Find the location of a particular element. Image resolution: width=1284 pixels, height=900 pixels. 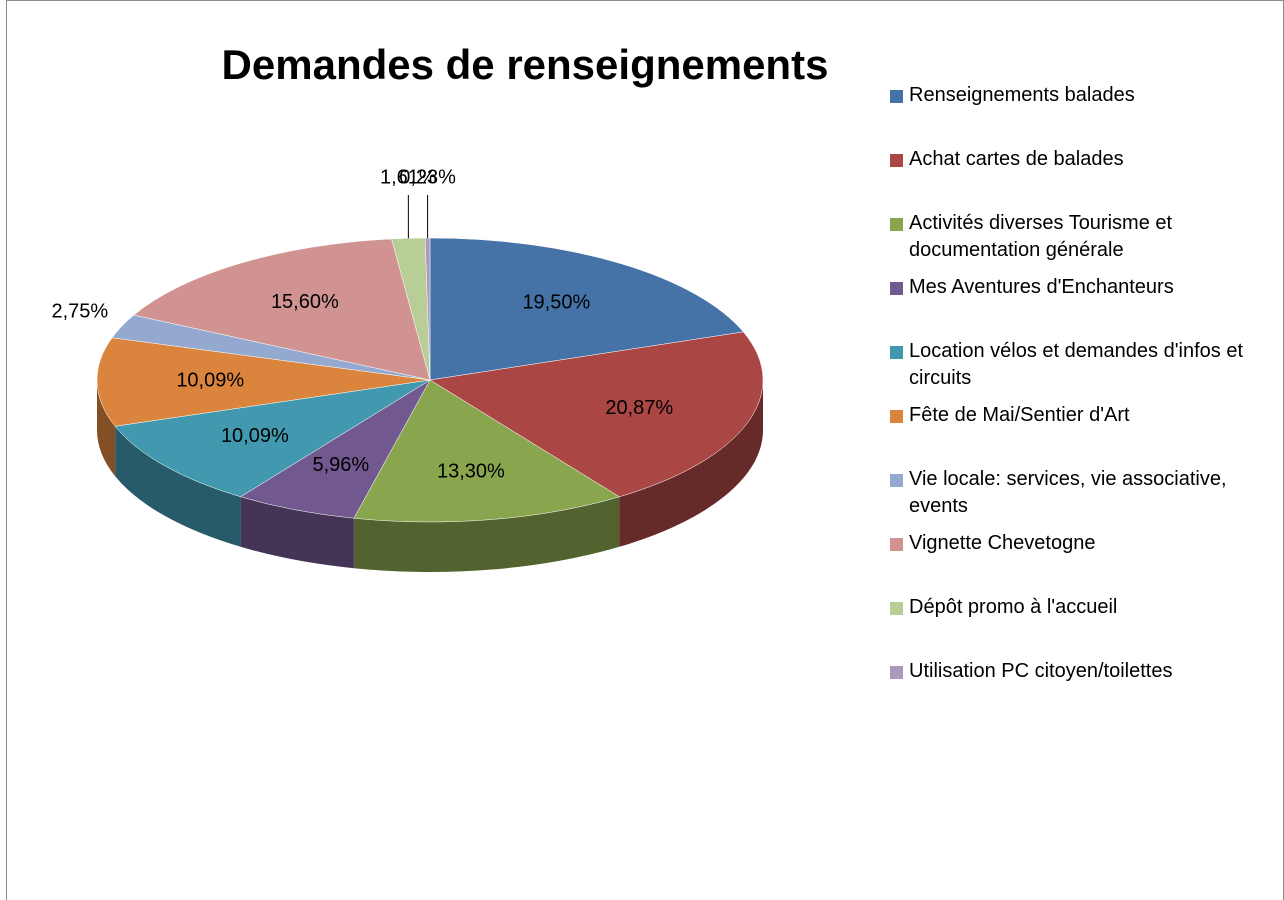

data-label: 2,75% is located at coordinates (79, 311).